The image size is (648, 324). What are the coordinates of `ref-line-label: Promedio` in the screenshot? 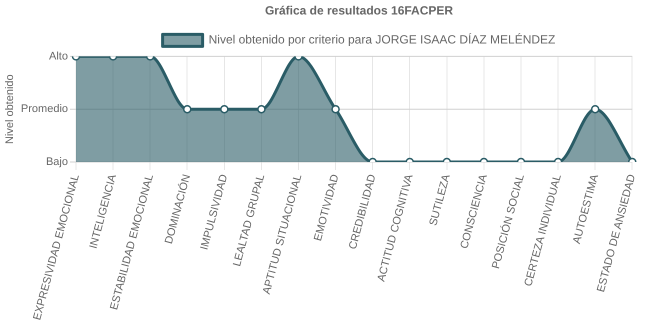 It's located at (44, 109).